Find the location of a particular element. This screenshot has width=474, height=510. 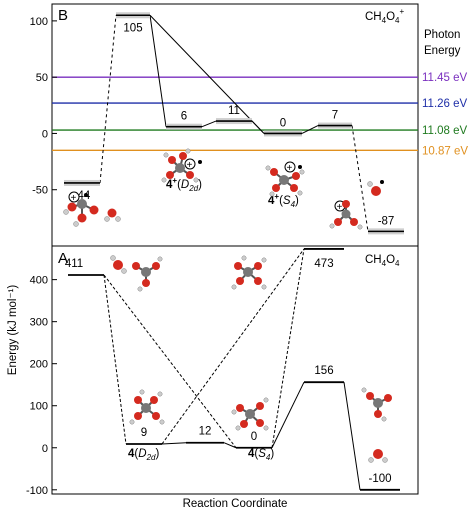

panel-b-ytick-label: -50 is located at coordinates (40, 191).